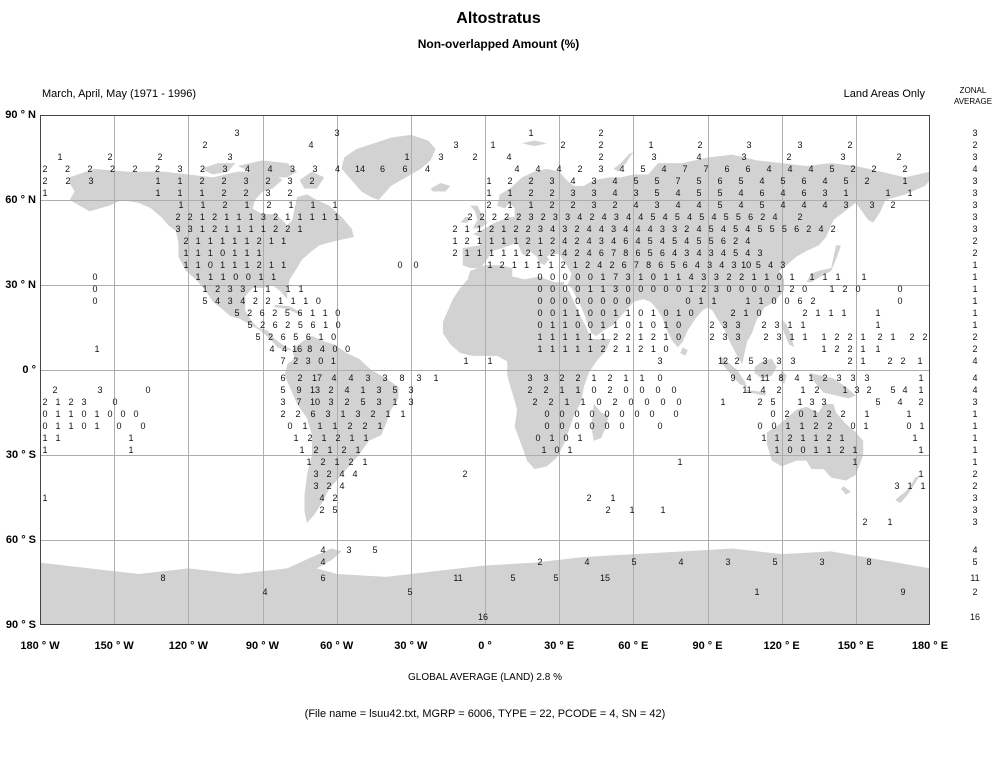 The width and height of the screenshot is (997, 760). What do you see at coordinates (884, 94) in the screenshot?
I see `coverage-label: Land Areas Only` at bounding box center [884, 94].